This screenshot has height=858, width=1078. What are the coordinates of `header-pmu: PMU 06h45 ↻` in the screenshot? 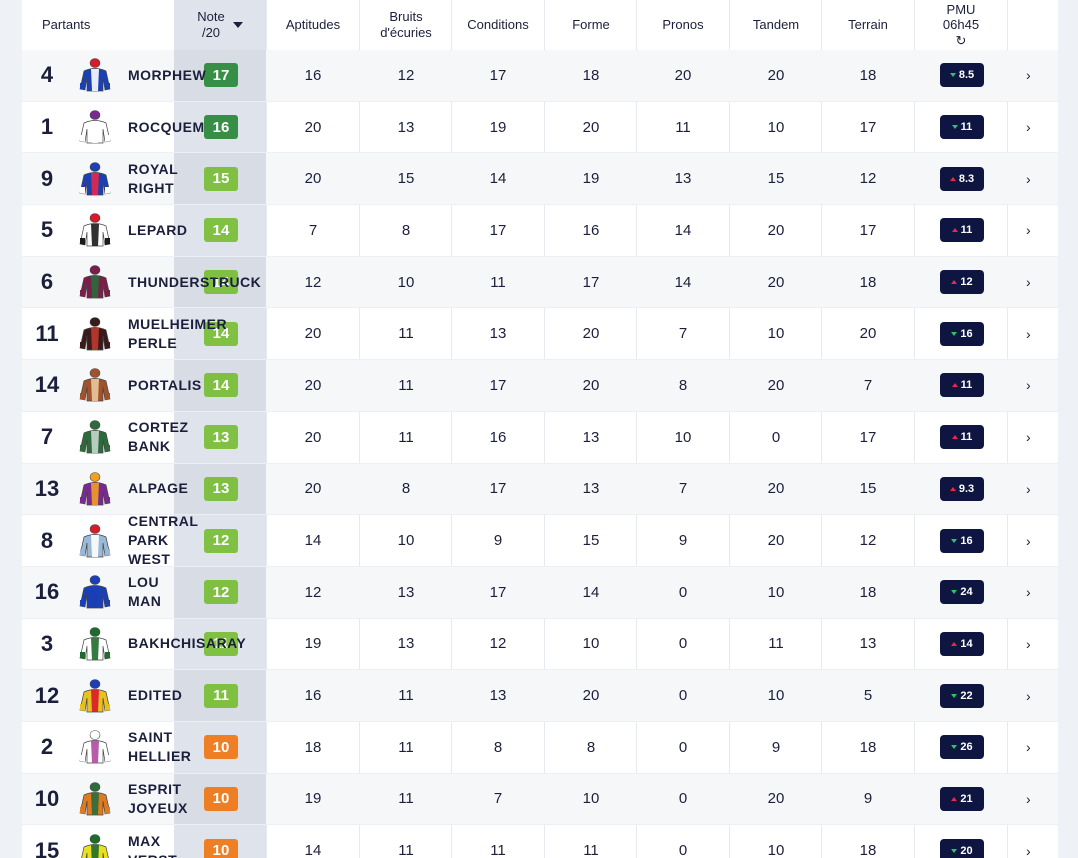 It's located at (961, 27).